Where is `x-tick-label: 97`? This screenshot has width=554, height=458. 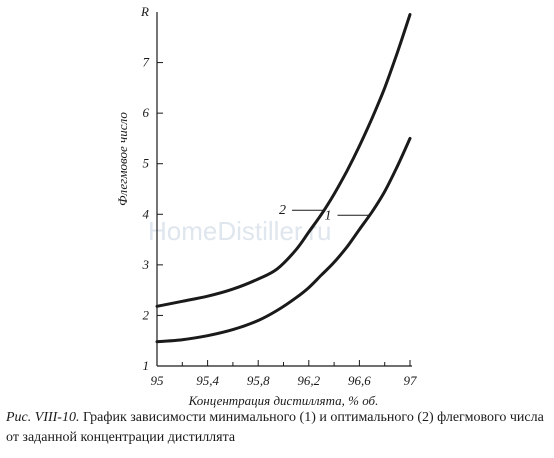 x-tick-label: 97 is located at coordinates (411, 380).